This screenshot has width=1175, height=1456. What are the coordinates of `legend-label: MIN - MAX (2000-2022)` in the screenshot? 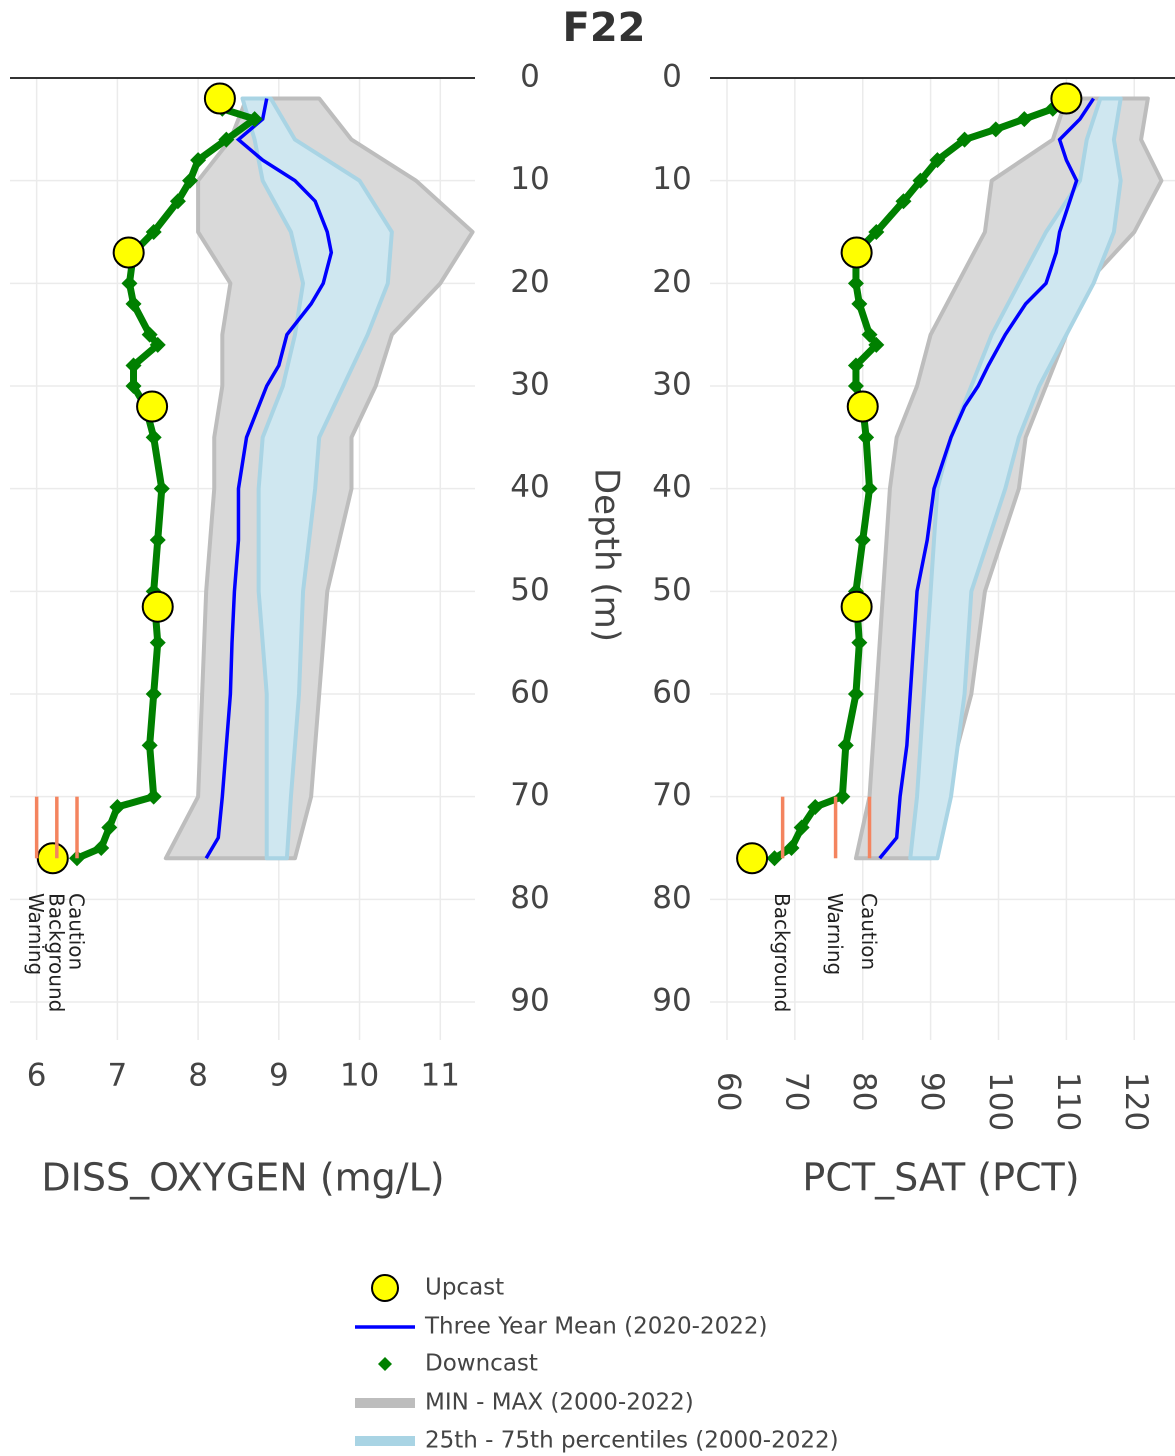 It's located at (559, 1403).